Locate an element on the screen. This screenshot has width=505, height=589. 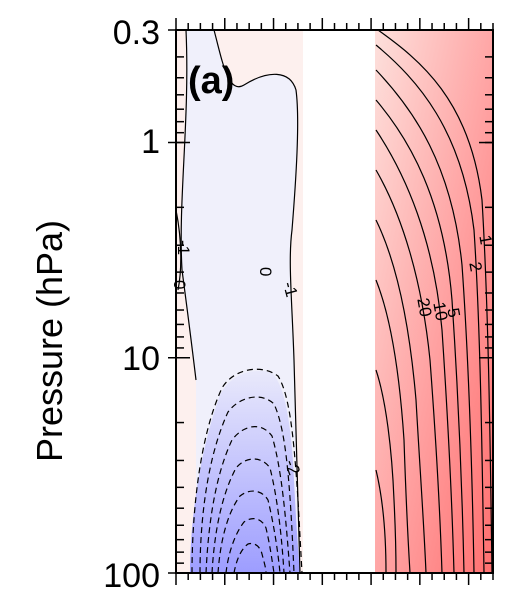
ytick-label-3: 100 is located at coordinates (131, 573).